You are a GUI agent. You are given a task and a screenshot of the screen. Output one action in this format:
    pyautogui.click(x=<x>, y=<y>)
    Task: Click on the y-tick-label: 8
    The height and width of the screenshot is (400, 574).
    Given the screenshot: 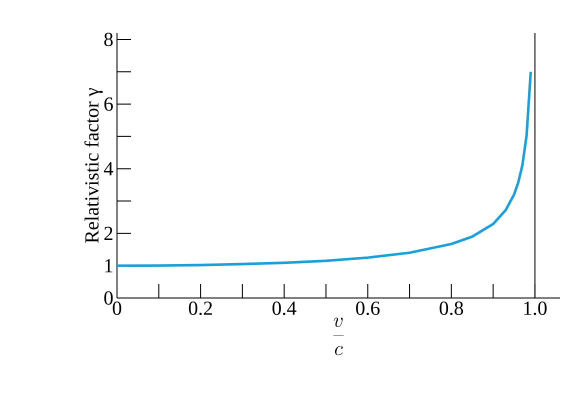 What is the action you would take?
    pyautogui.click(x=108, y=39)
    